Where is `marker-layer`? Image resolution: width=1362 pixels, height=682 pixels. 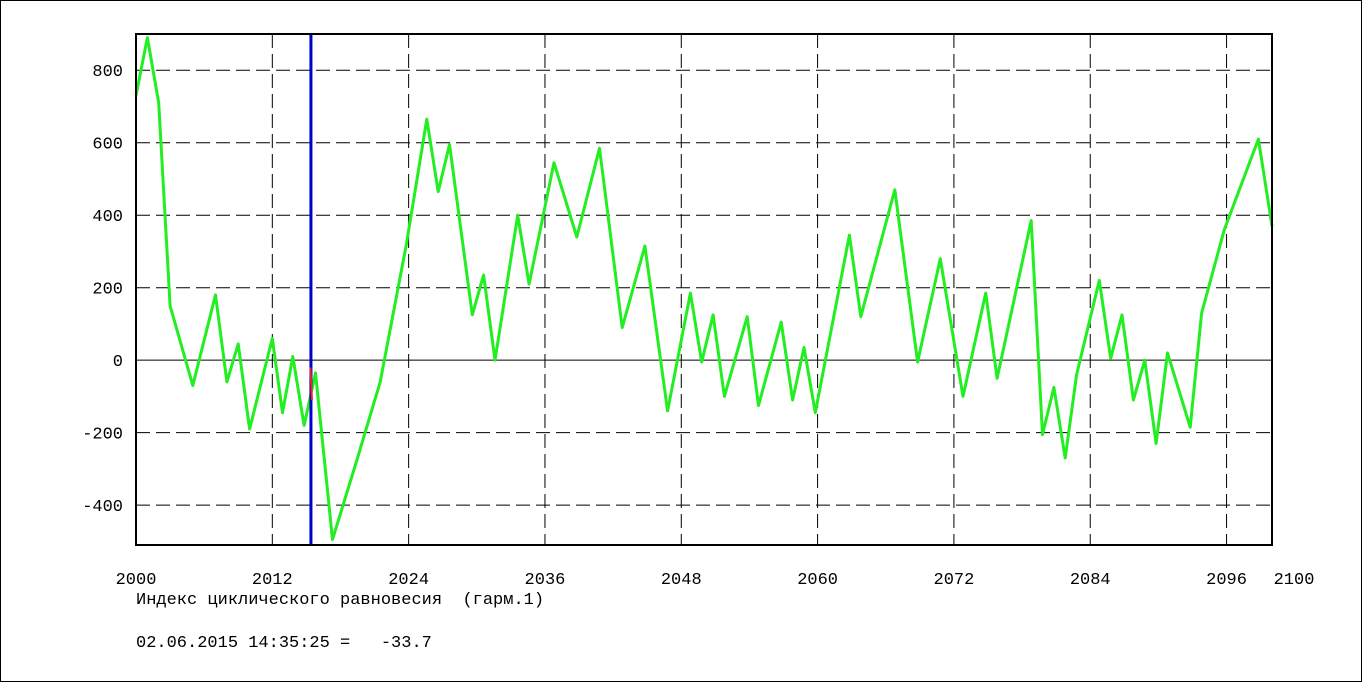
marker-layer is located at coordinates (311, 289).